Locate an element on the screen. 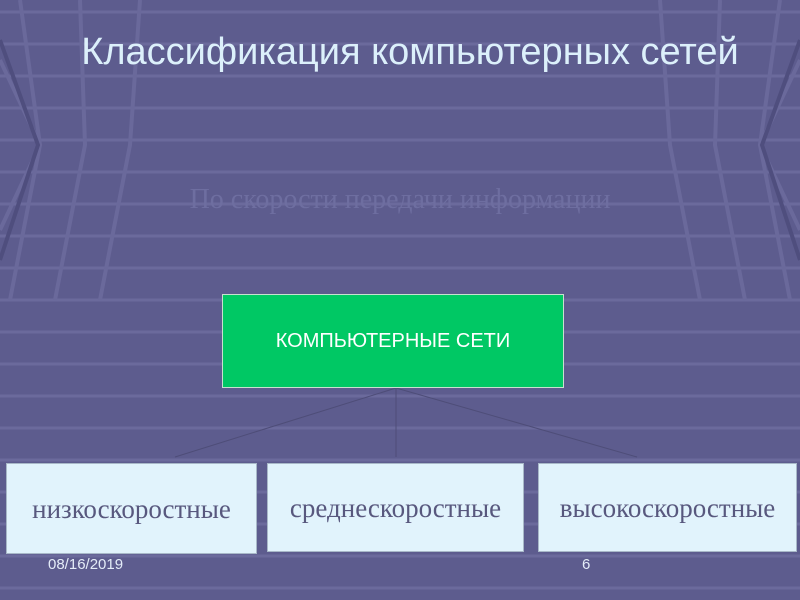 The height and width of the screenshot is (600, 800). footer-date: 08/16/2019 is located at coordinates (86, 564).